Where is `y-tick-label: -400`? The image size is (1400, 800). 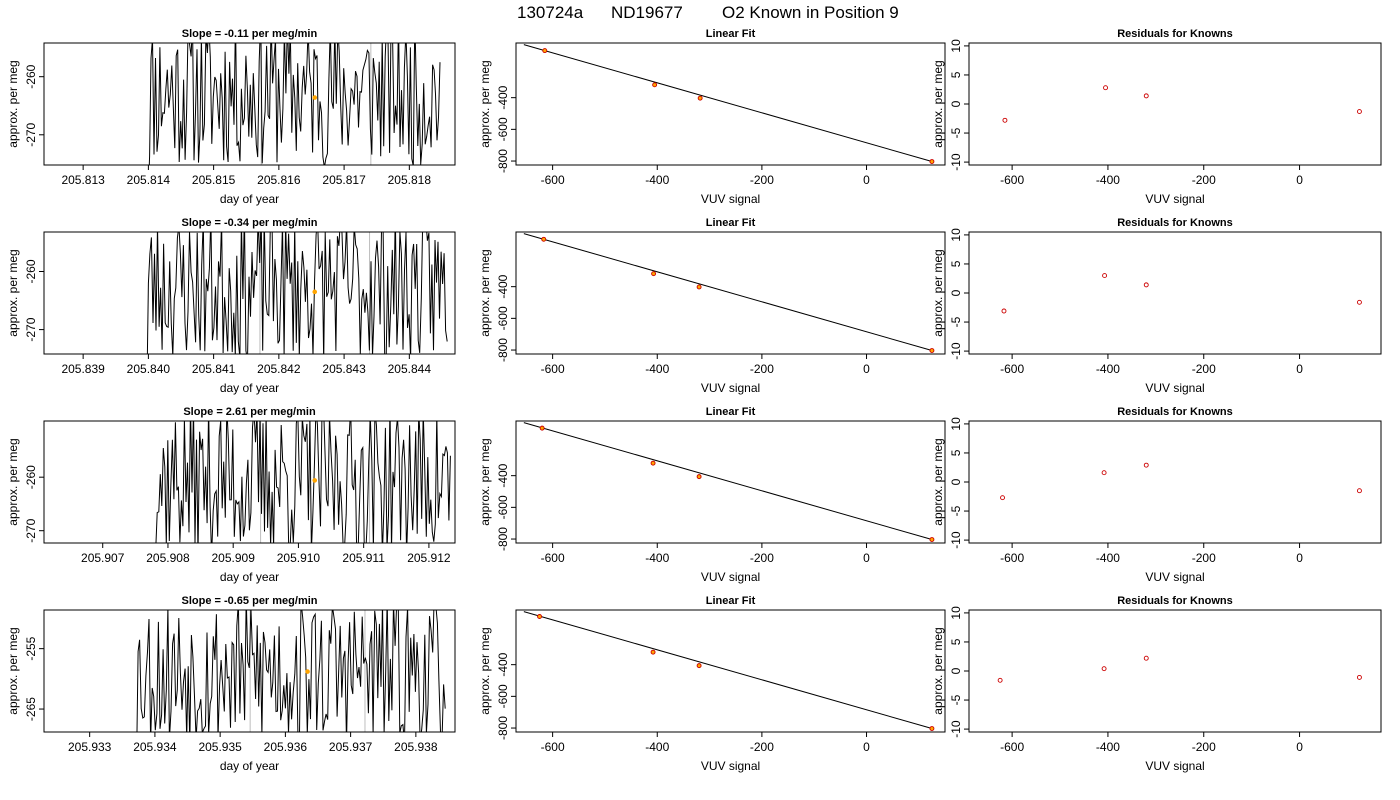 y-tick-label: -400 is located at coordinates (503, 286).